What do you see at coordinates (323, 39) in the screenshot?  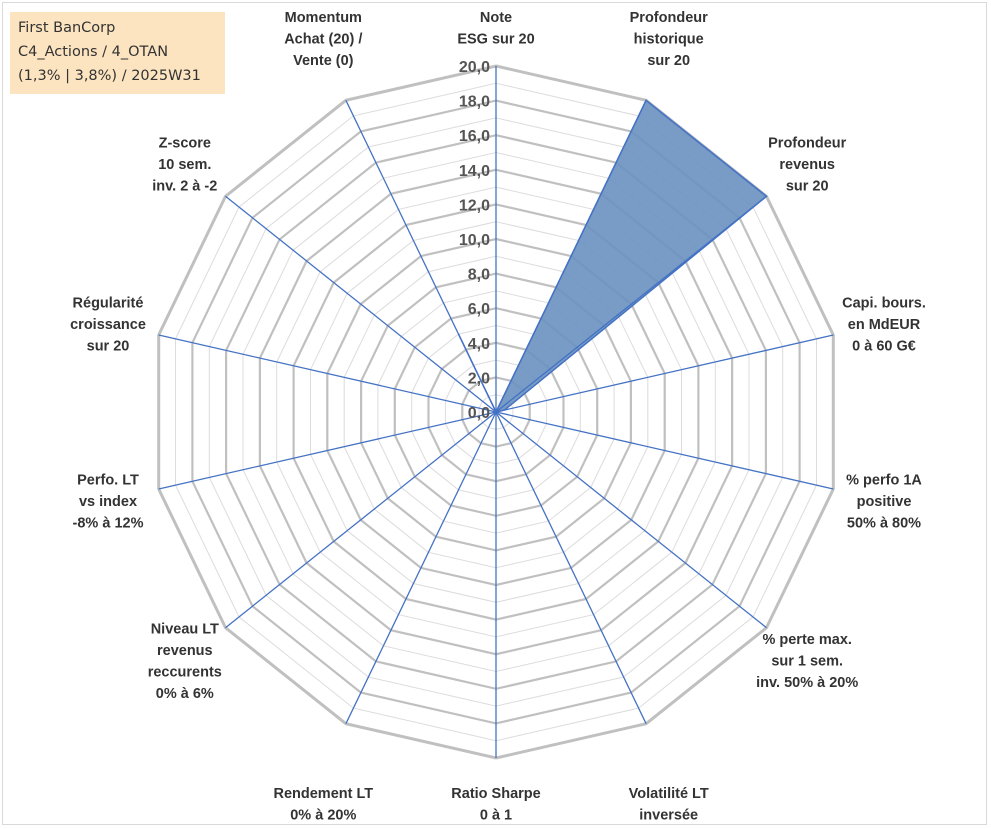 I see `axis-label: Momentum Achat (20) / Vente (0)` at bounding box center [323, 39].